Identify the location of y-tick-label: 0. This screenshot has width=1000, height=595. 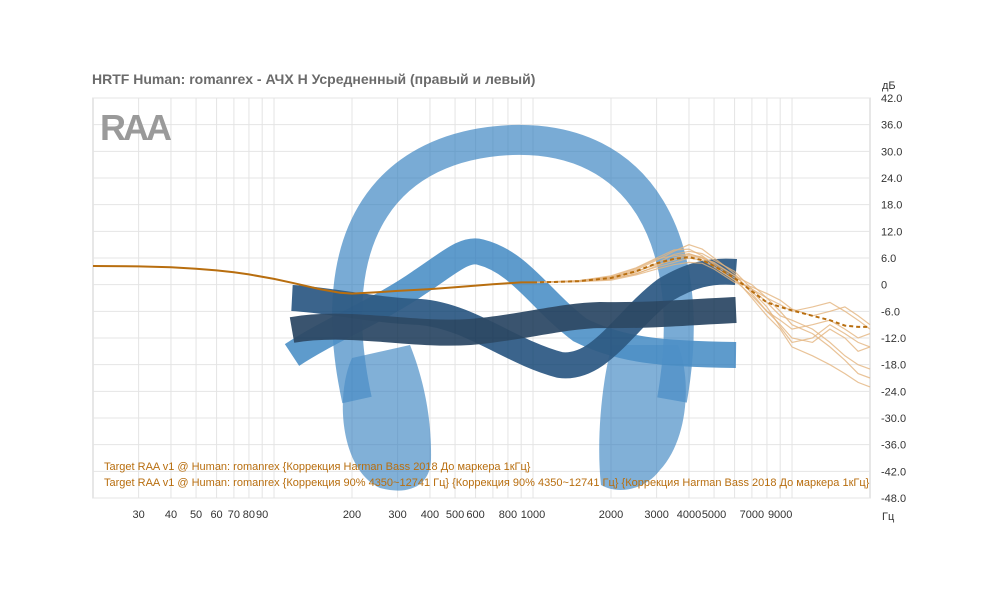
(884, 286).